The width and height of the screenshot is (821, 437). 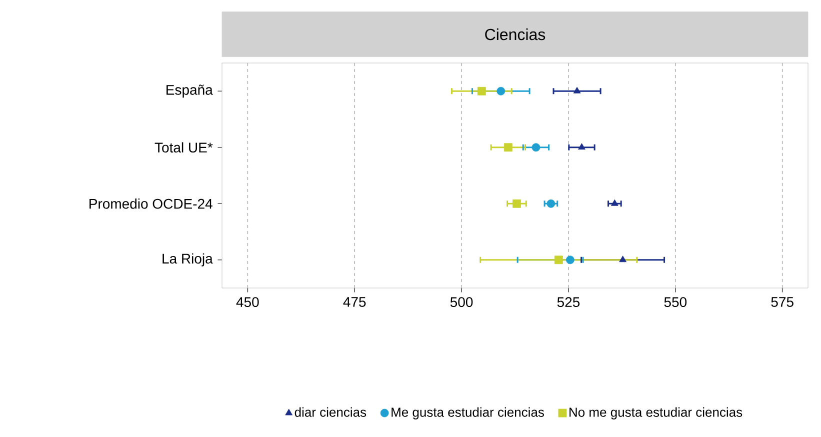 What do you see at coordinates (189, 91) in the screenshot?
I see `y-tick-label: España` at bounding box center [189, 91].